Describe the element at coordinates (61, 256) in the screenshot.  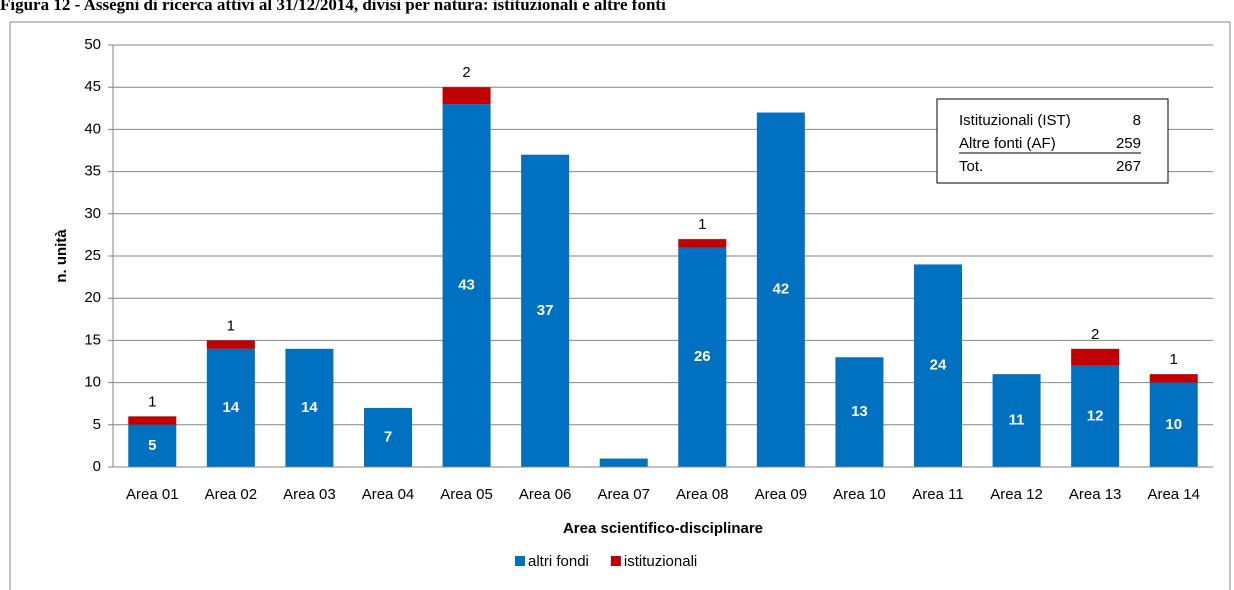
I see `y-axis-label: n. unità` at that location.